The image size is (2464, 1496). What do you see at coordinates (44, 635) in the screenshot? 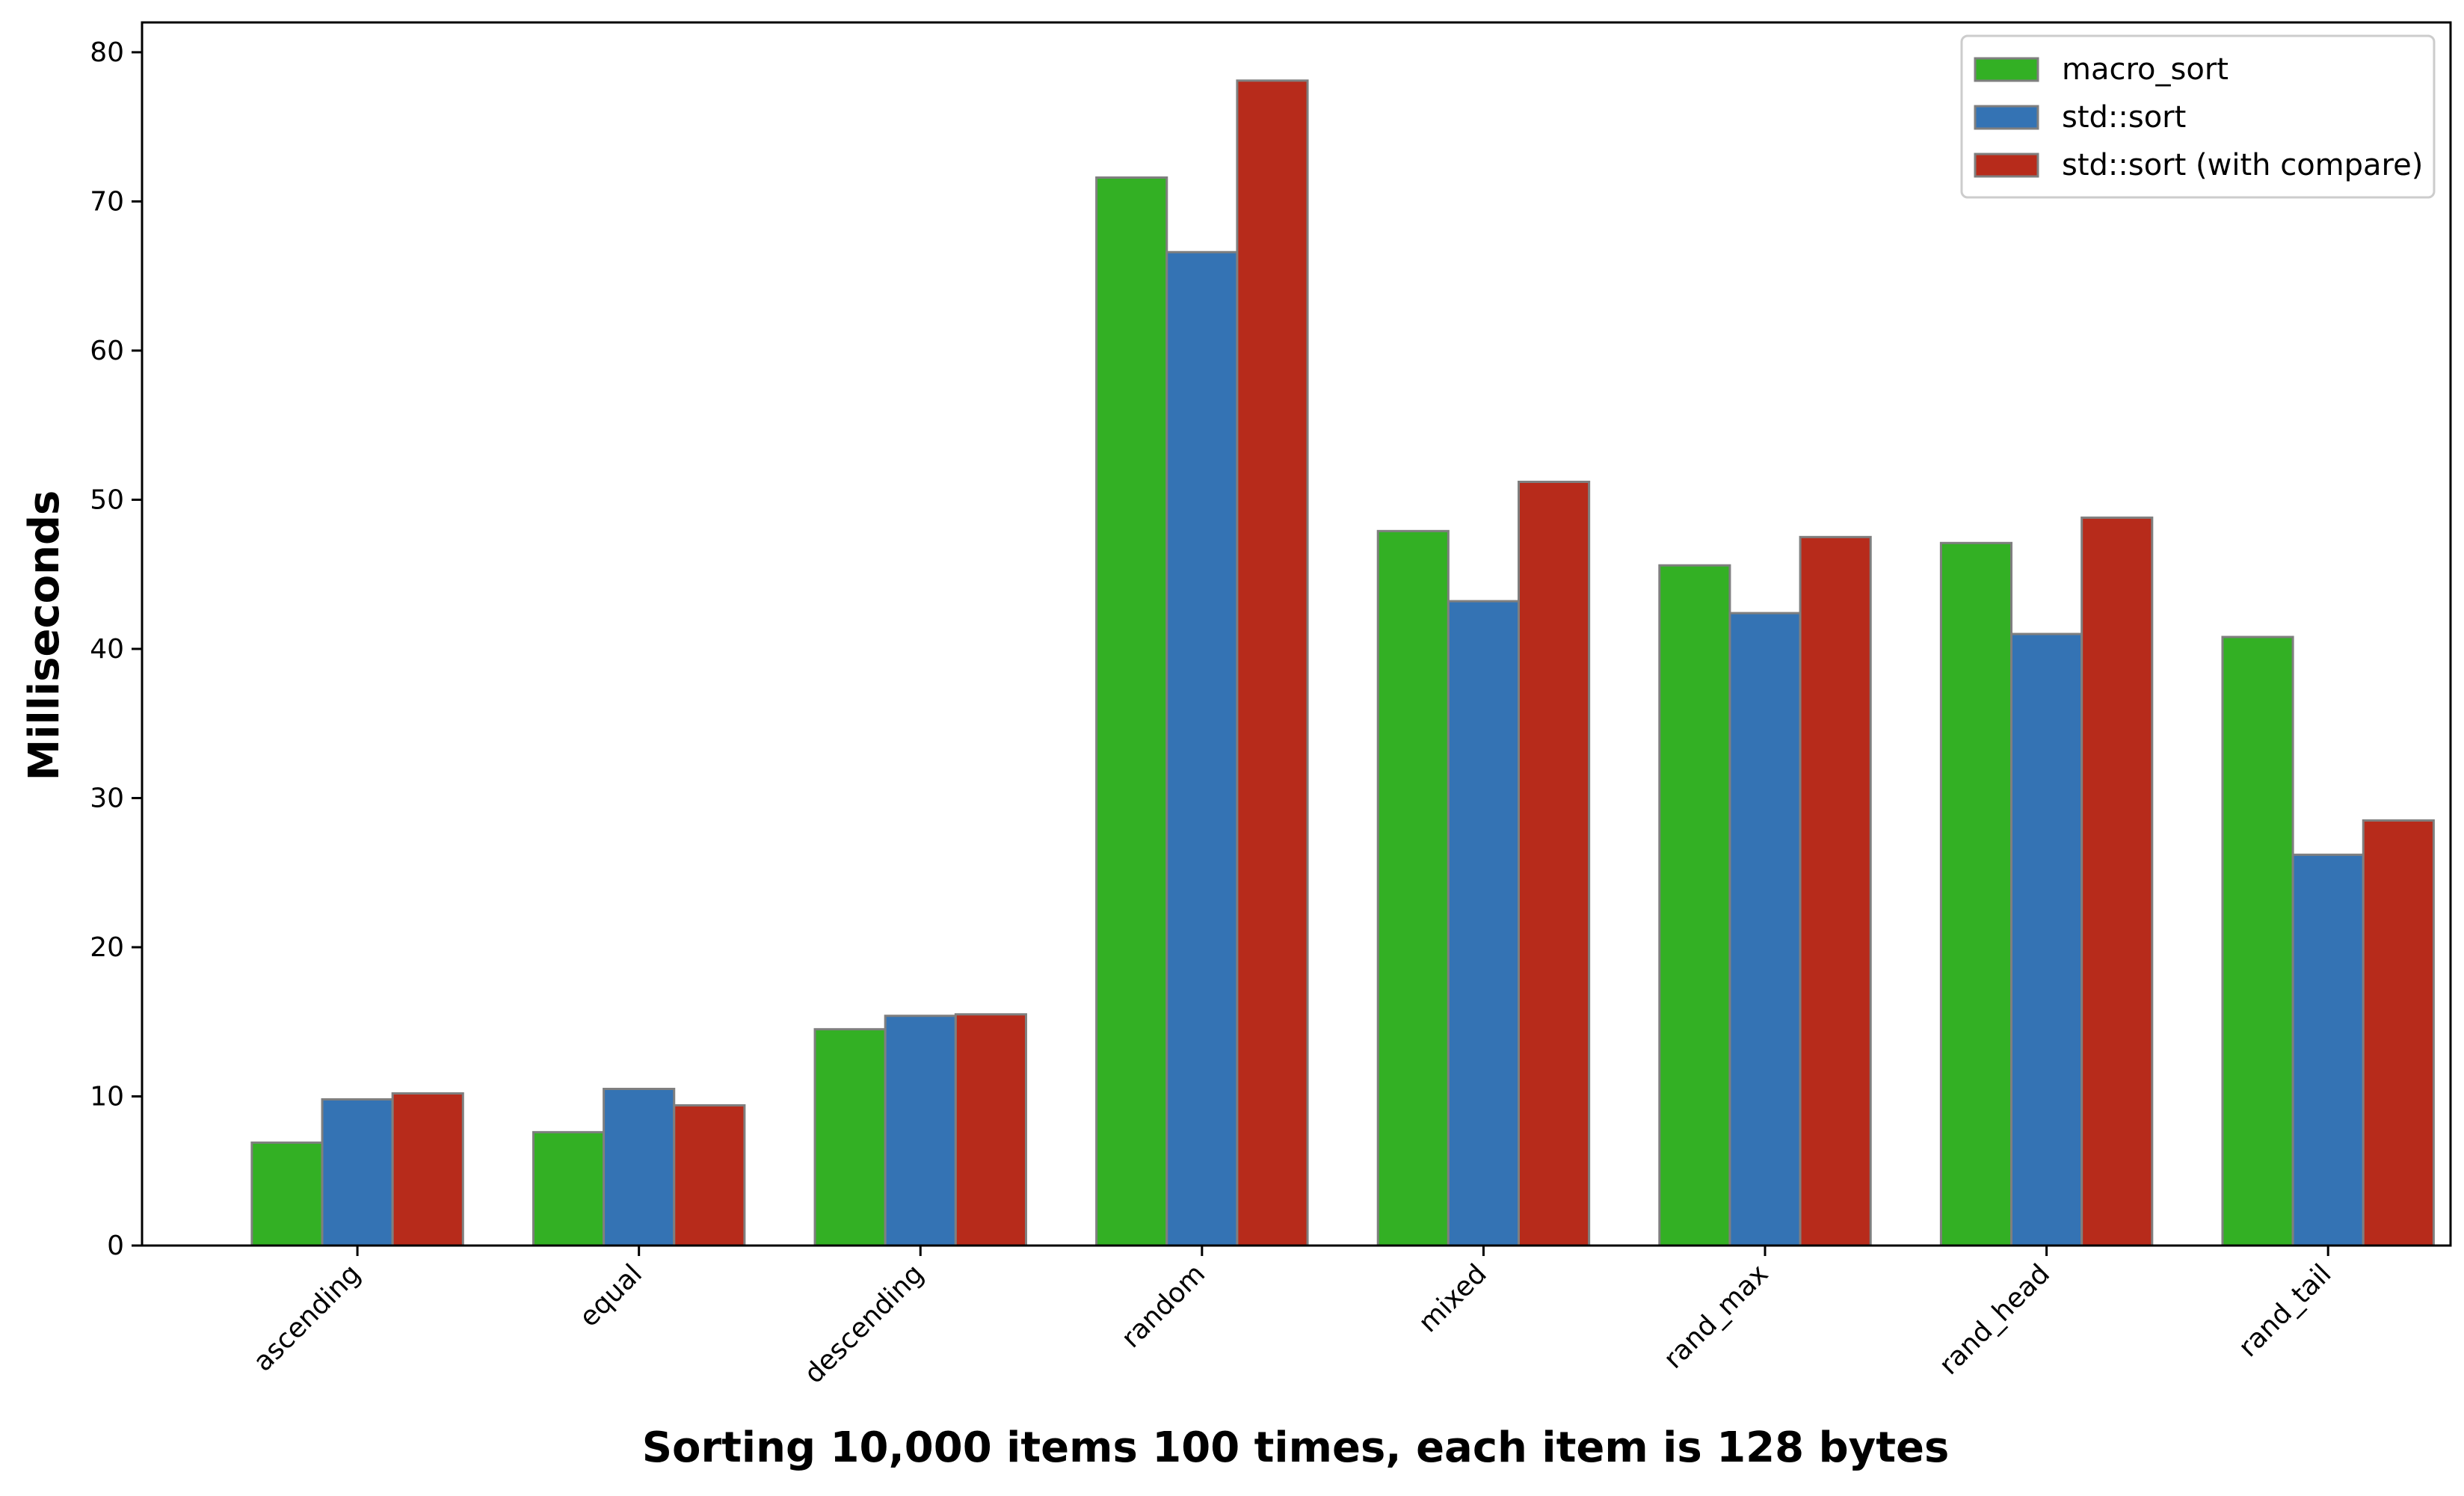
I see `y-axis-title: Milliseconds` at bounding box center [44, 635].